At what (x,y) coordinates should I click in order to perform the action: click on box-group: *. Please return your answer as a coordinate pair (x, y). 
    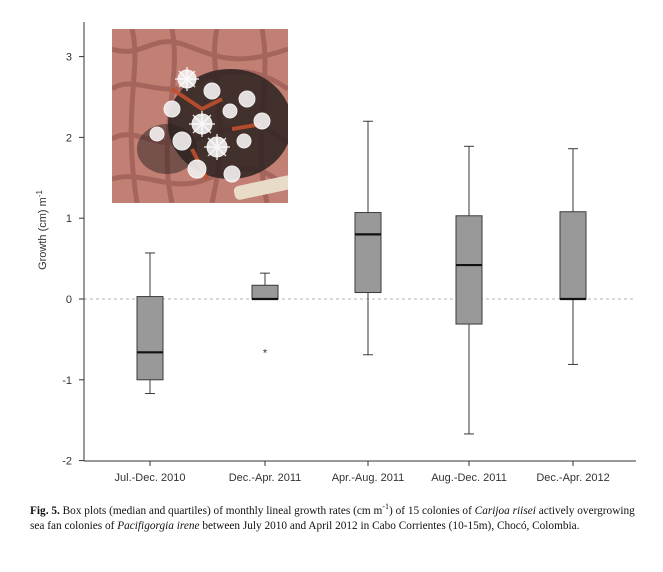
    Looking at the image, I should click on (265, 316).